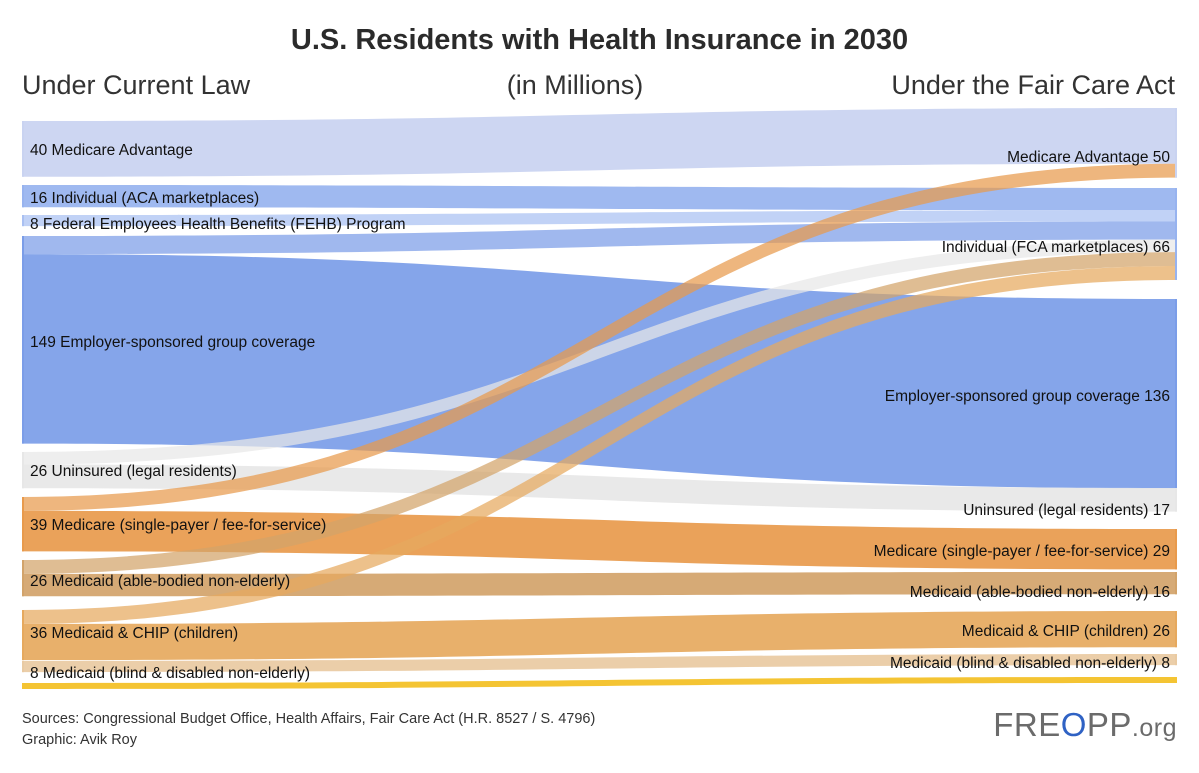  I want to click on left-node-medicare, so click(23, 524).